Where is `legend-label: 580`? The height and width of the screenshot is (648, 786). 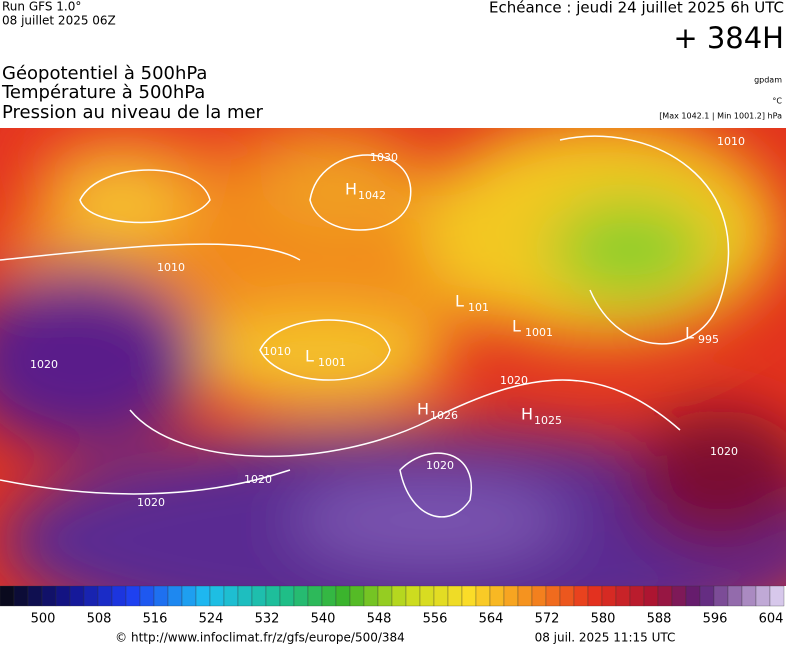
legend-label: 580 is located at coordinates (603, 619).